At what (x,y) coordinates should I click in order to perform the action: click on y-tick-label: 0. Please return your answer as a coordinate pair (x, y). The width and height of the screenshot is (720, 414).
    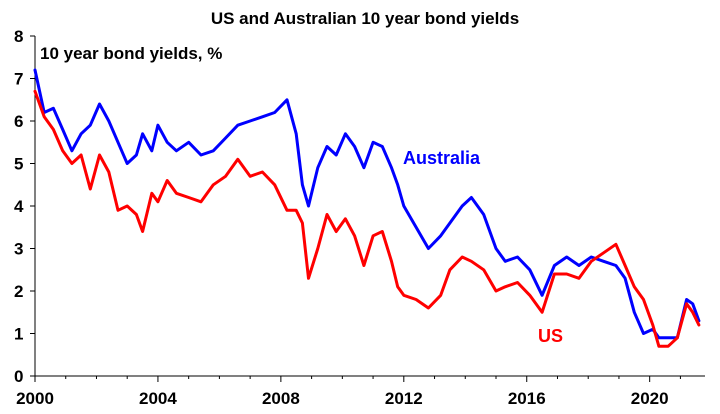
    Looking at the image, I should click on (18, 376).